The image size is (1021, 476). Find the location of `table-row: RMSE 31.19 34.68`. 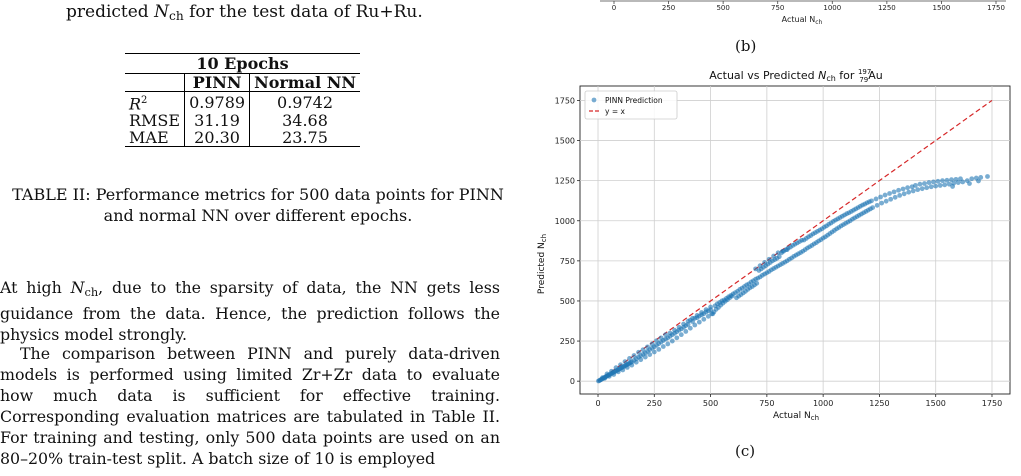

table-row: RMSE 31.19 34.68 is located at coordinates (242, 121).